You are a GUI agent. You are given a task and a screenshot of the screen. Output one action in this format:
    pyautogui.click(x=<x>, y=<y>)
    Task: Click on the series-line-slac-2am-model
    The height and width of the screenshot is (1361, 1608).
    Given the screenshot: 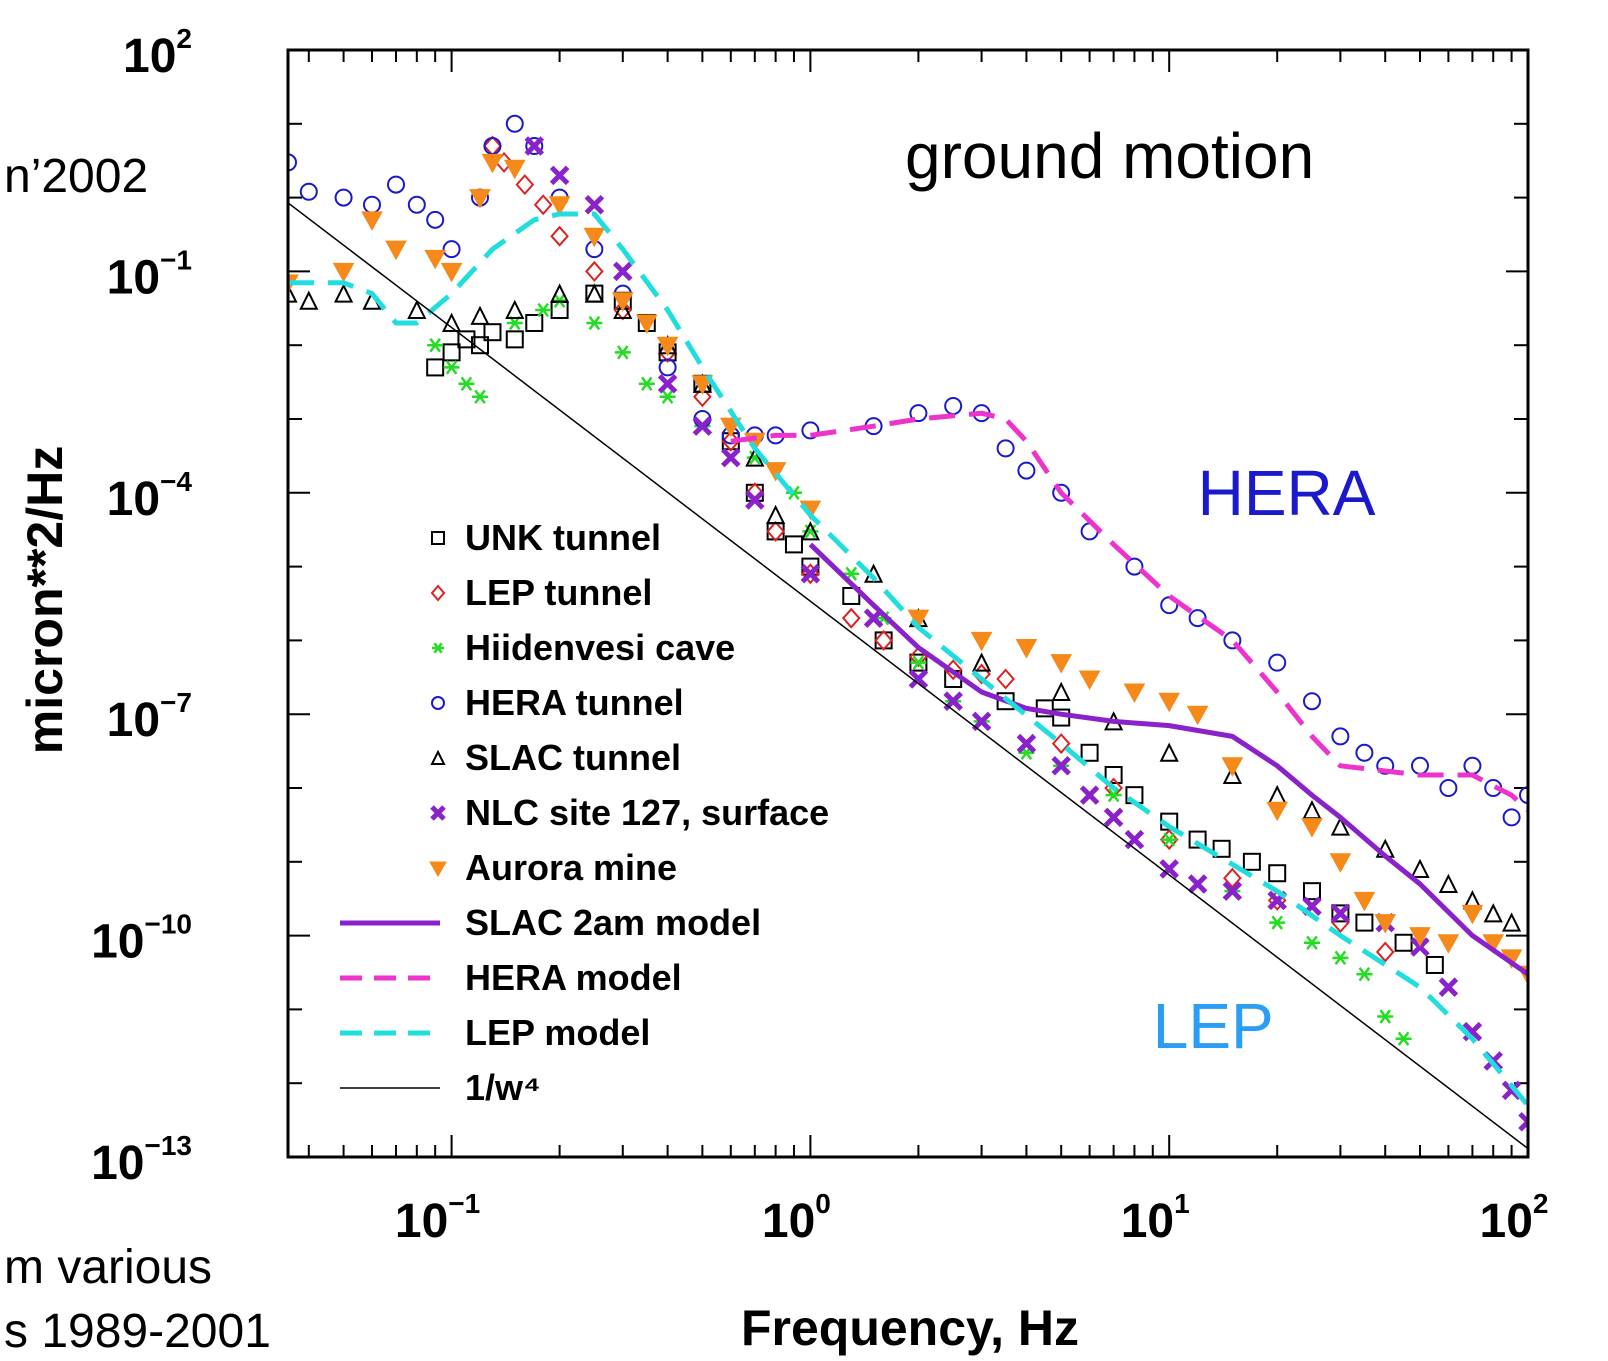 What is the action you would take?
    pyautogui.click(x=1168, y=759)
    